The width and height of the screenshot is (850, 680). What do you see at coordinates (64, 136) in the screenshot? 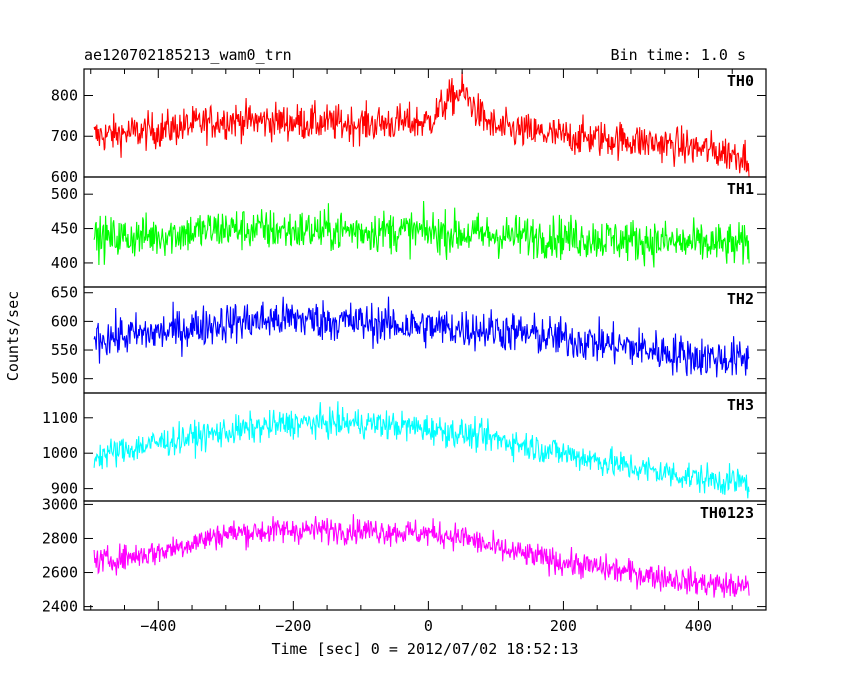
I see `y-tick-label: 700` at bounding box center [64, 136].